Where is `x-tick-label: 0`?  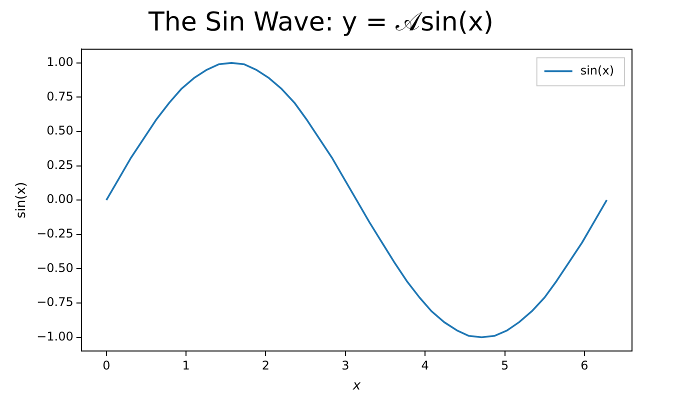
x-tick-label: 0 is located at coordinates (106, 365).